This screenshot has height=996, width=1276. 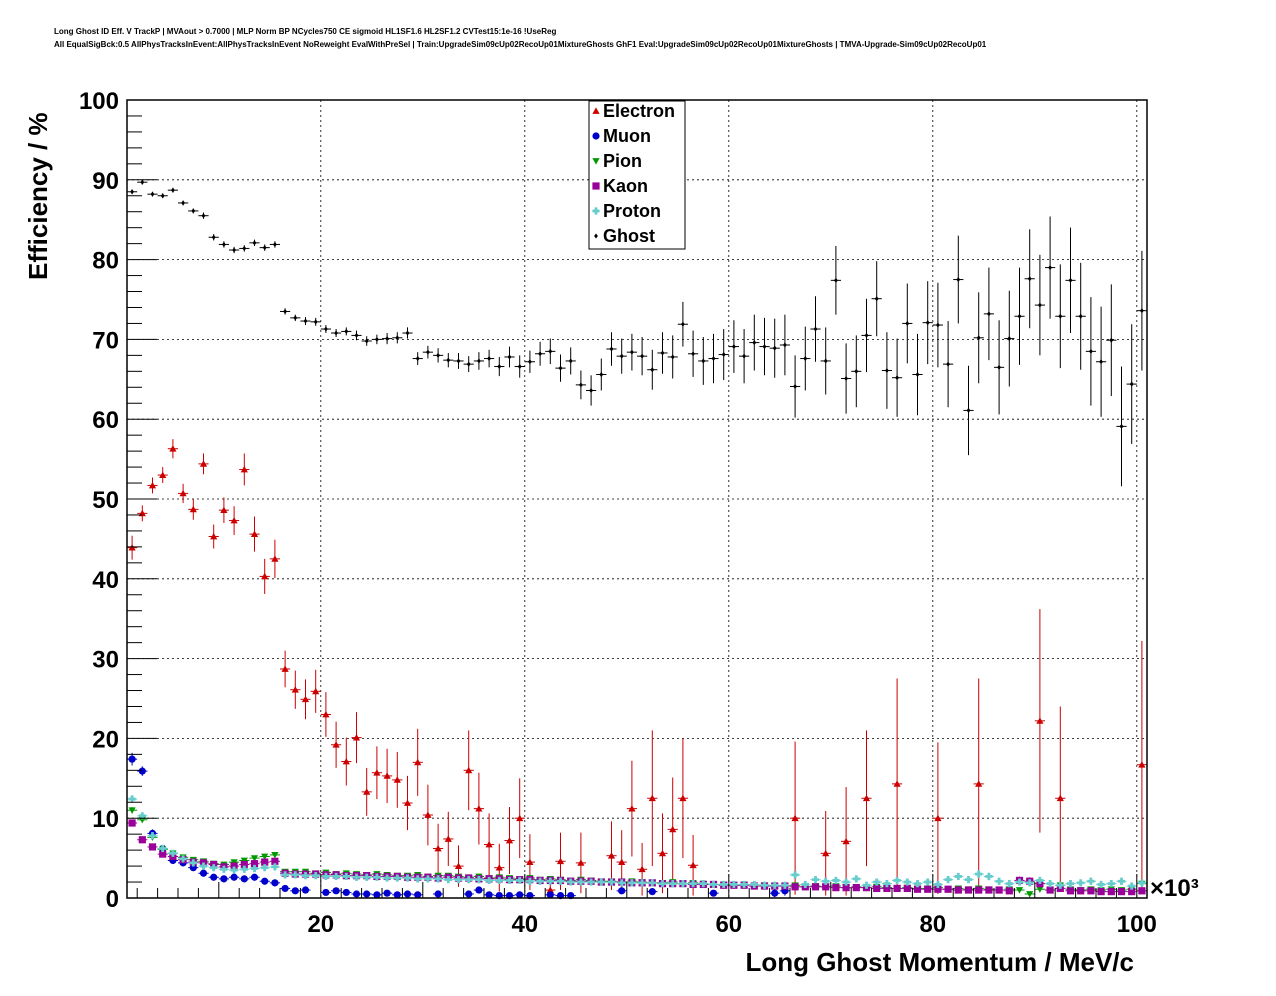 I want to click on y-tick-label: 20, so click(x=105, y=739).